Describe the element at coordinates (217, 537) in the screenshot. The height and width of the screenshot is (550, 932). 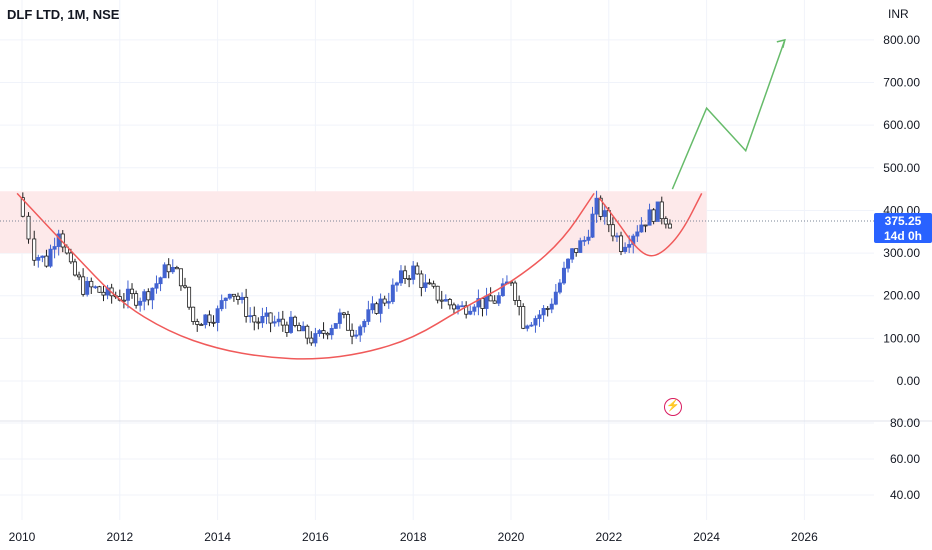
I see `x-tick-label: 2014` at that location.